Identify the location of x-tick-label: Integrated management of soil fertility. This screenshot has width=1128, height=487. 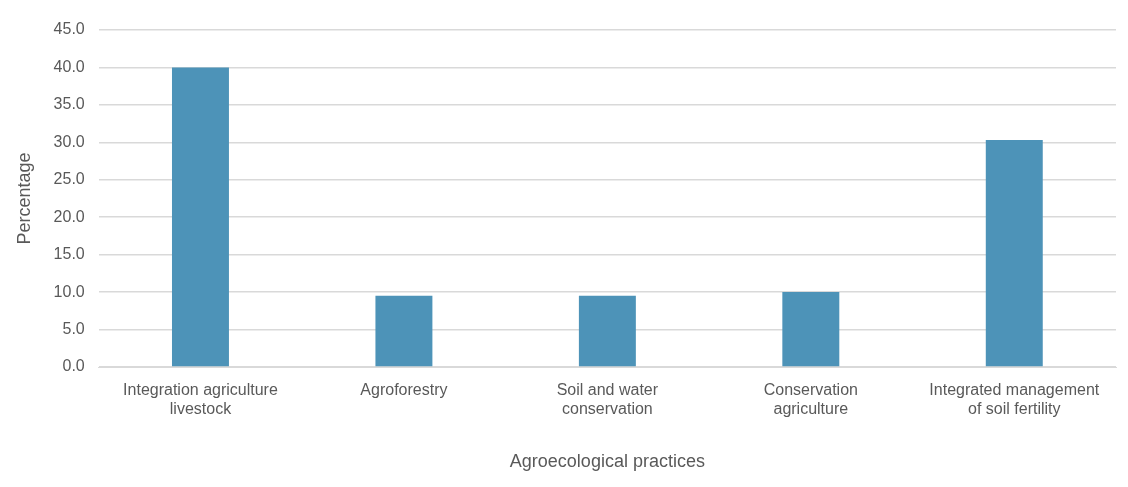
(1014, 399).